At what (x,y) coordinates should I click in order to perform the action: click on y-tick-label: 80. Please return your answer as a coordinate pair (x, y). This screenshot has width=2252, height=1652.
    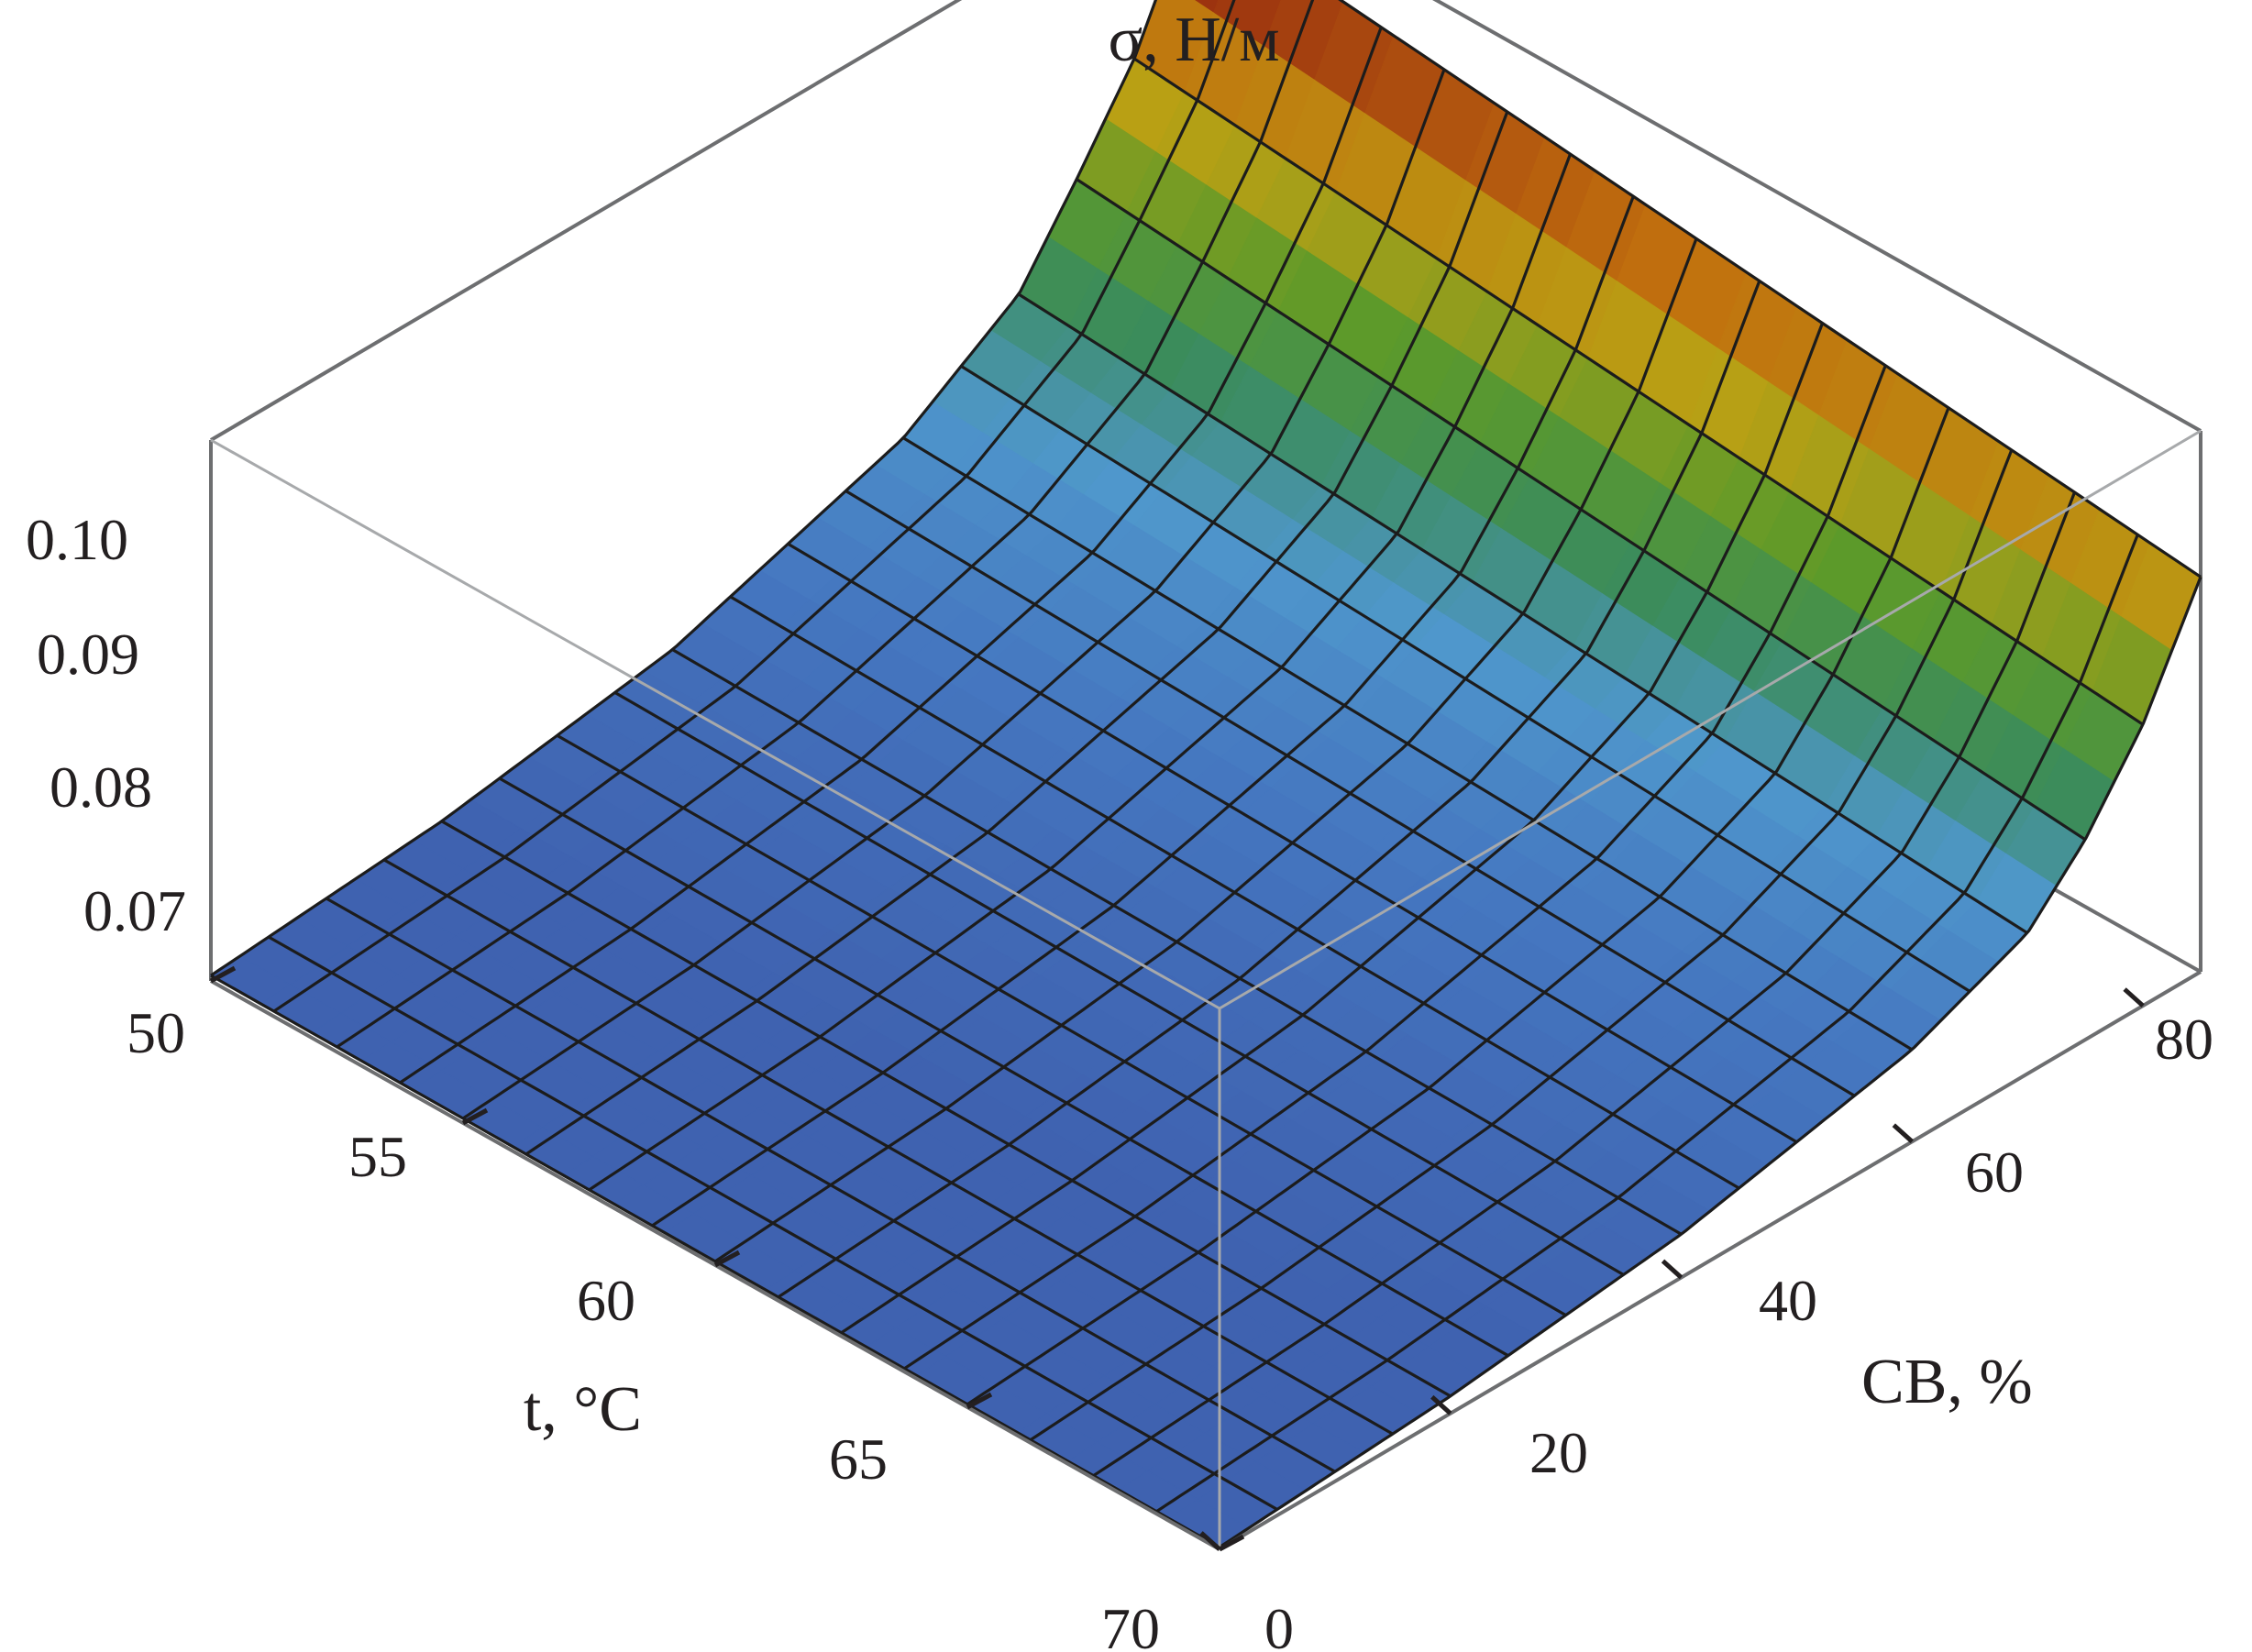
    Looking at the image, I should click on (2184, 1039).